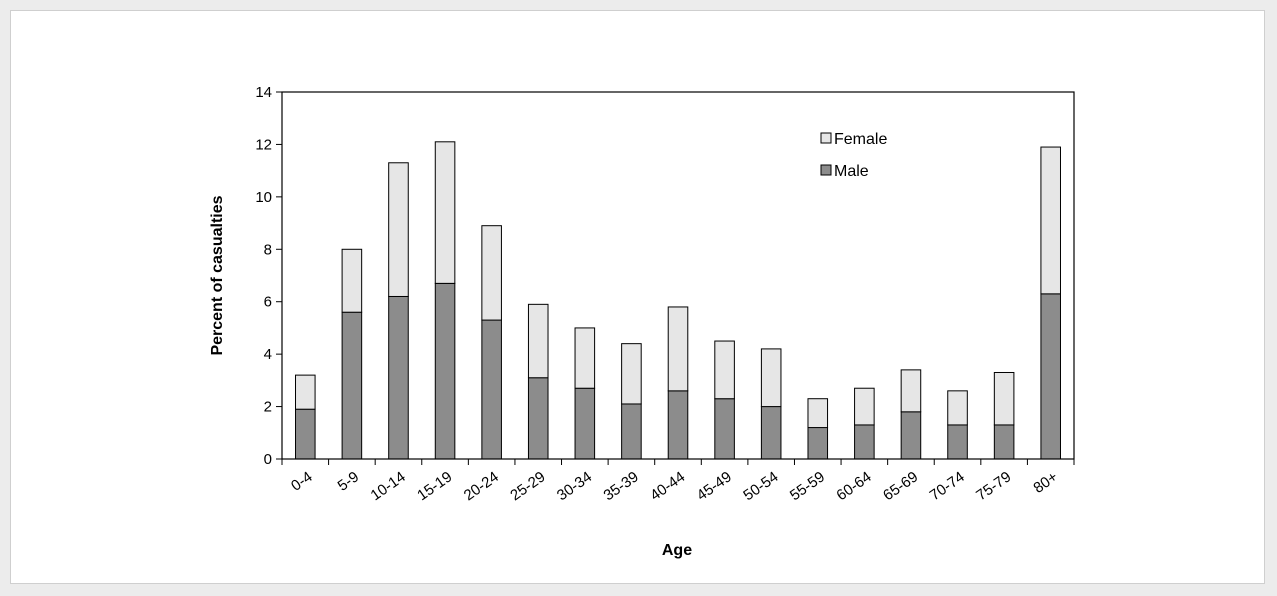  Describe the element at coordinates (268, 276) in the screenshot. I see `y-axis: 0 2 4 6 8 10 12 14` at that location.